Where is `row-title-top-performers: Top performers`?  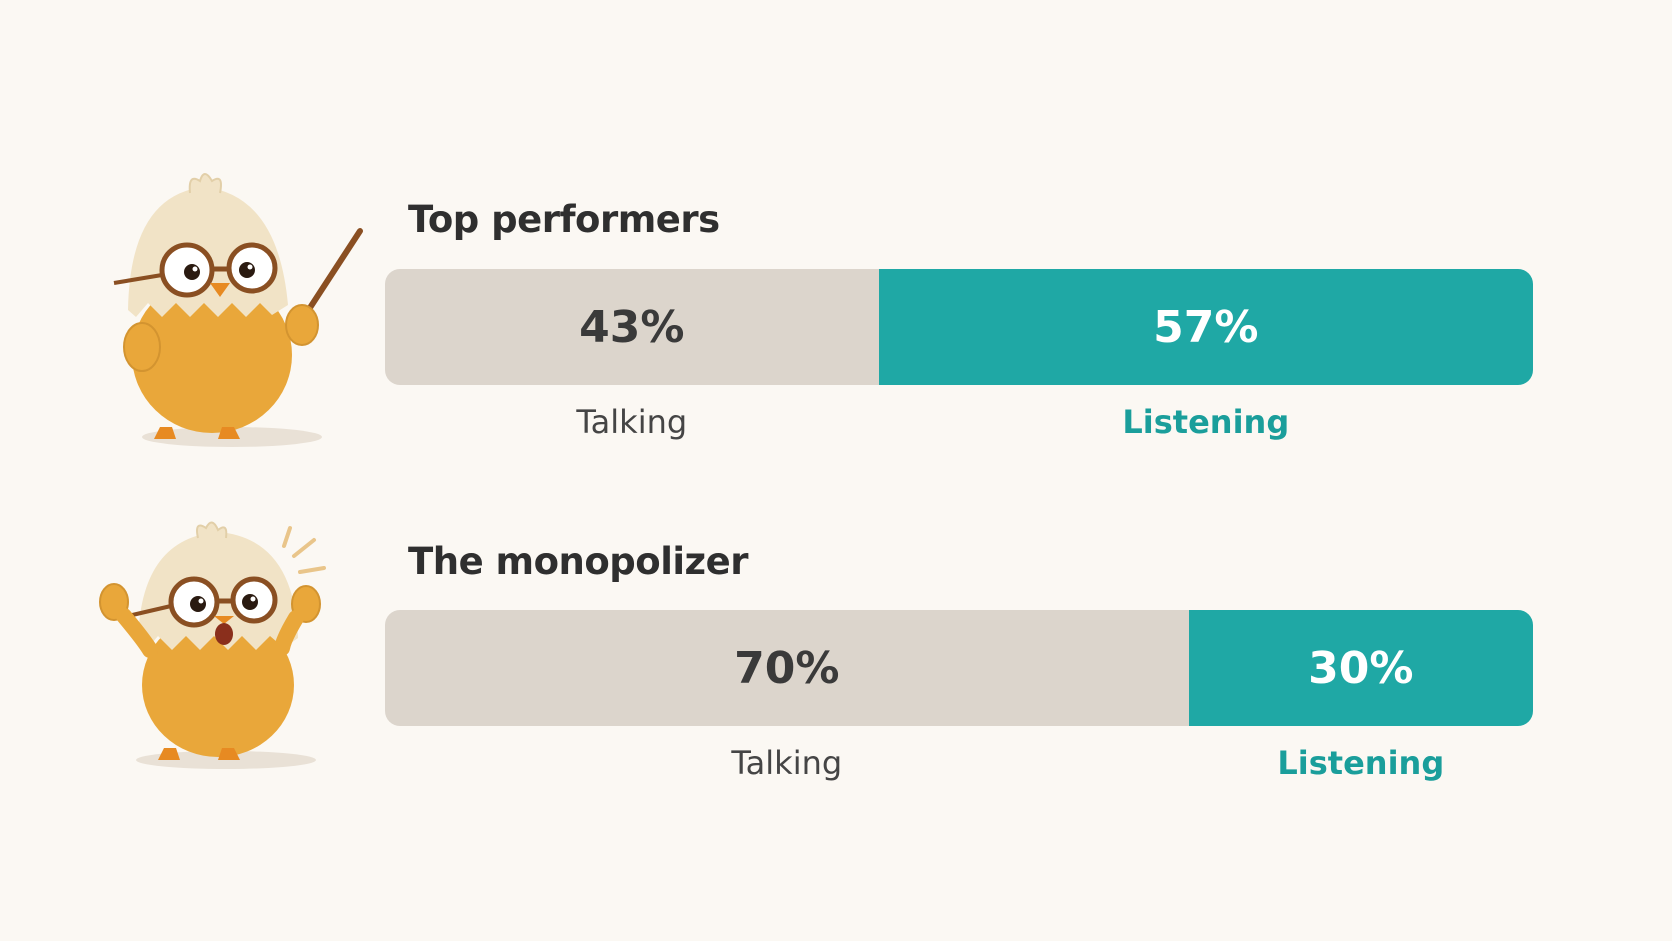 row-title-top-performers: Top performers is located at coordinates (564, 219).